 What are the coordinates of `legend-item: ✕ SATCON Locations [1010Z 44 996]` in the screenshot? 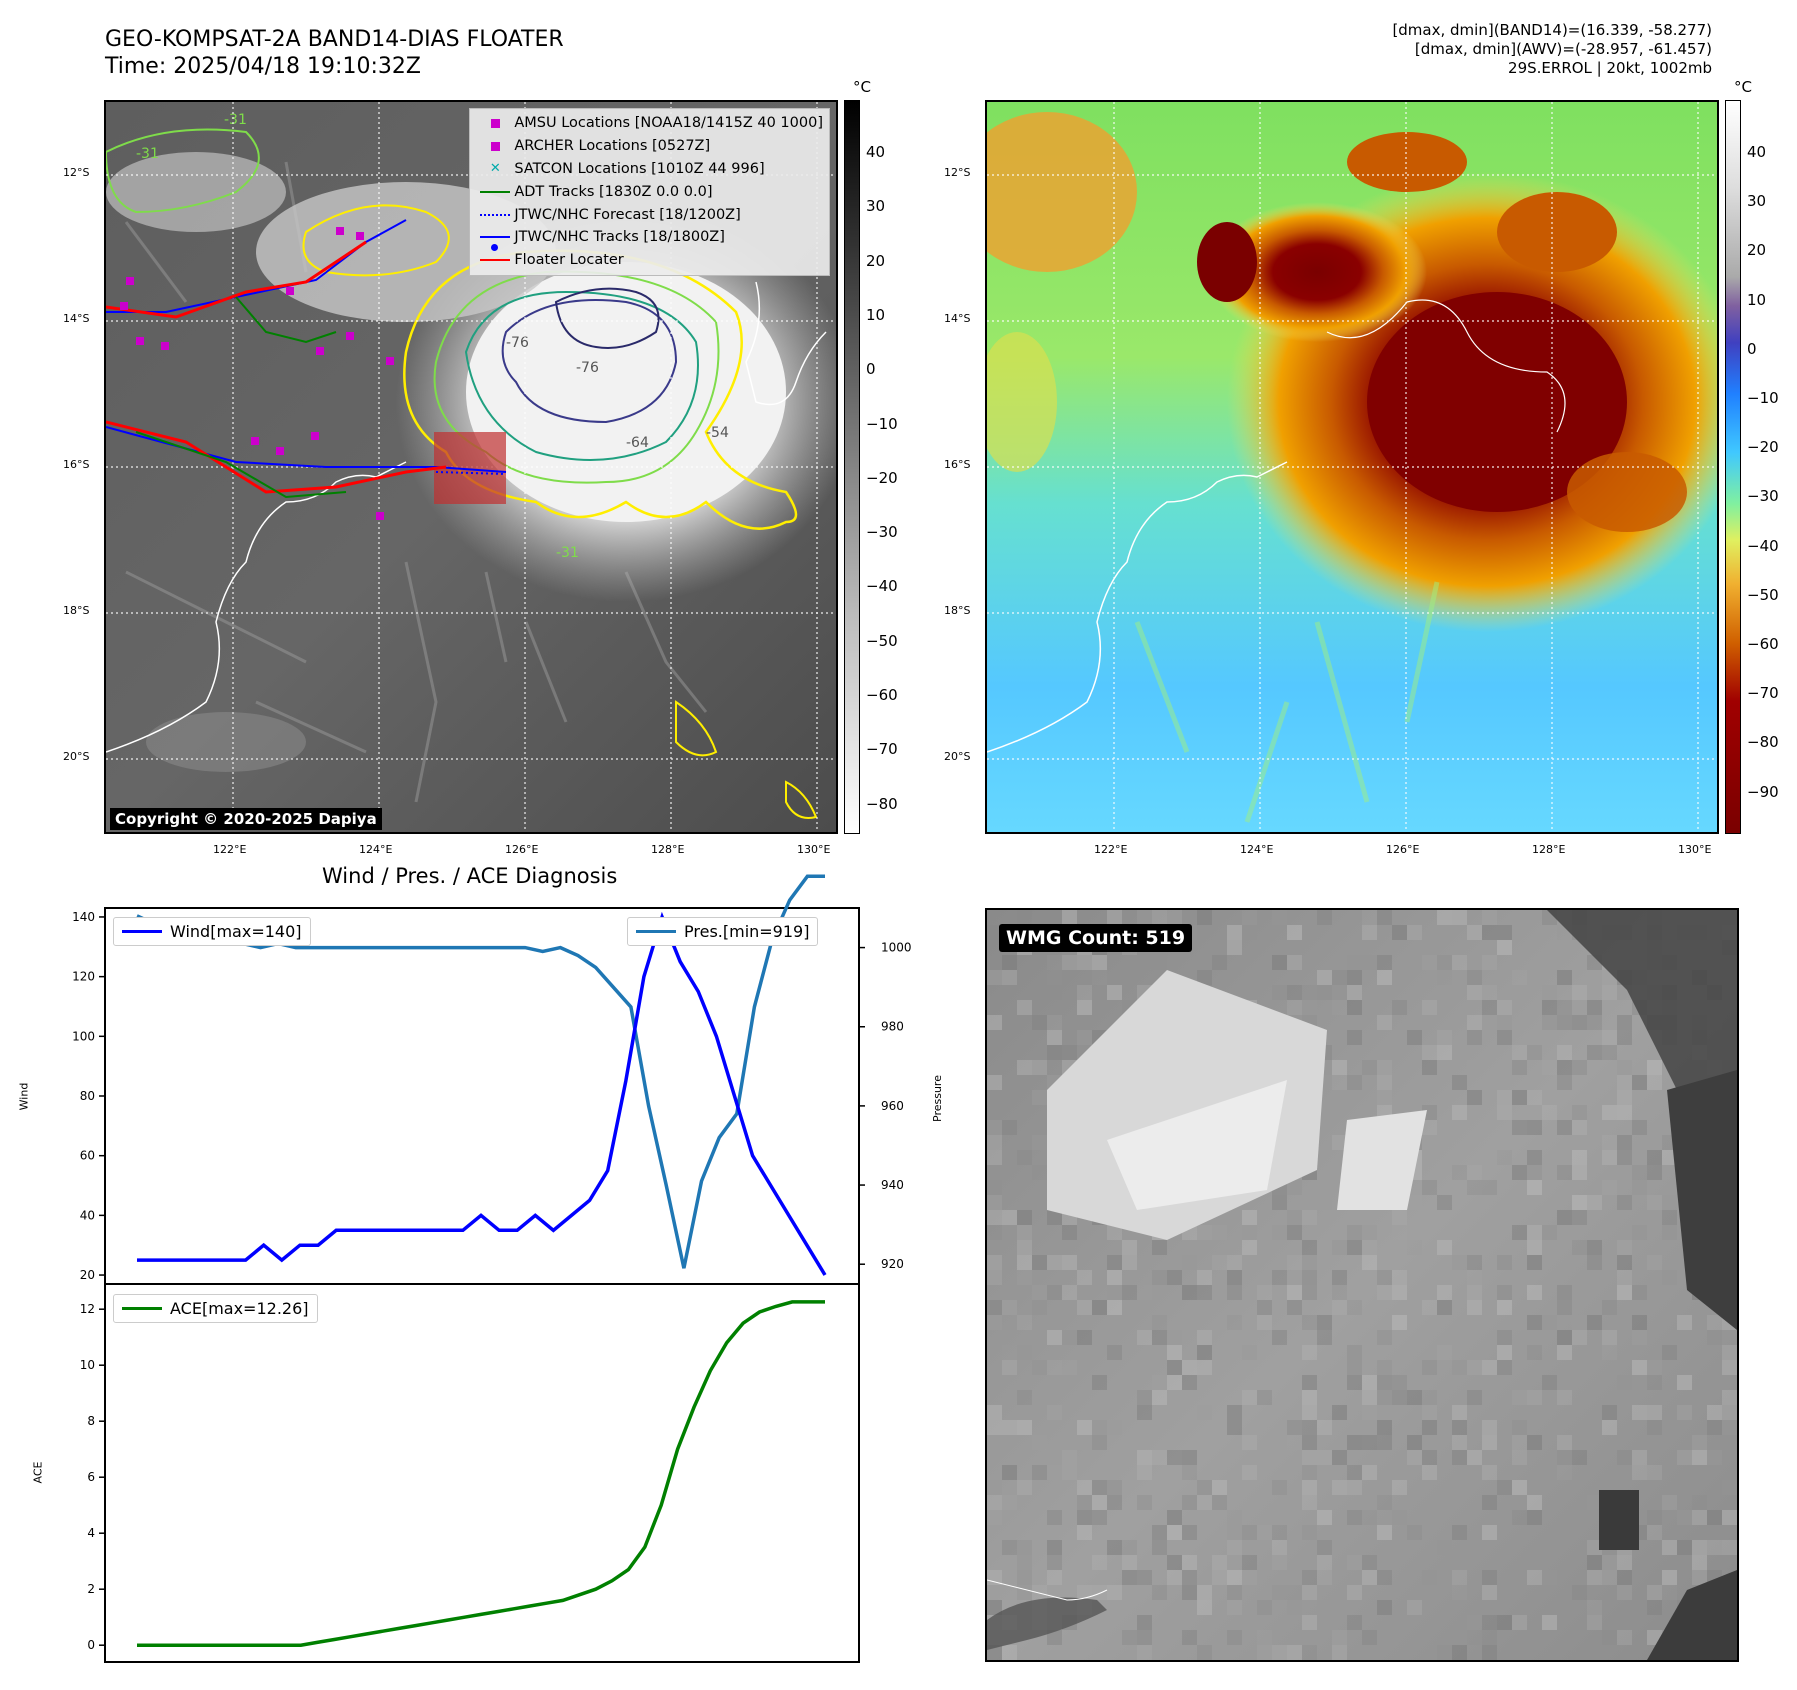 It's located at (649, 169).